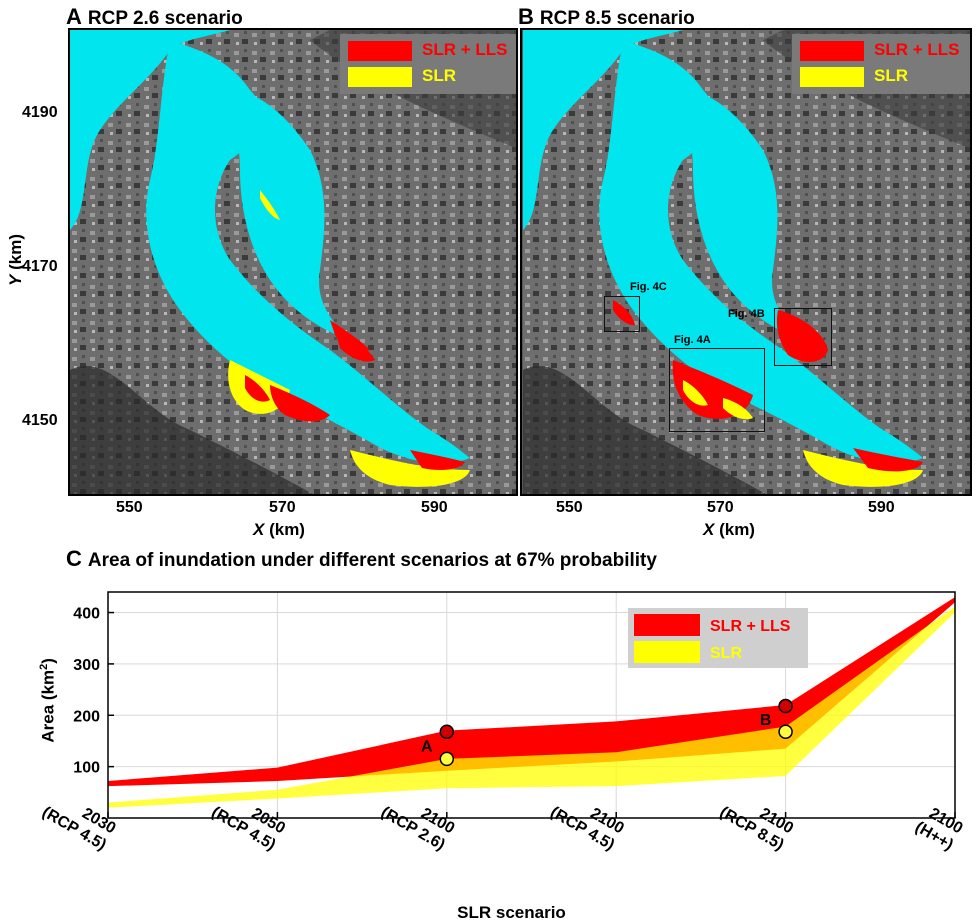  Describe the element at coordinates (74, 16) in the screenshot. I see `panel-a-letter: A` at that location.